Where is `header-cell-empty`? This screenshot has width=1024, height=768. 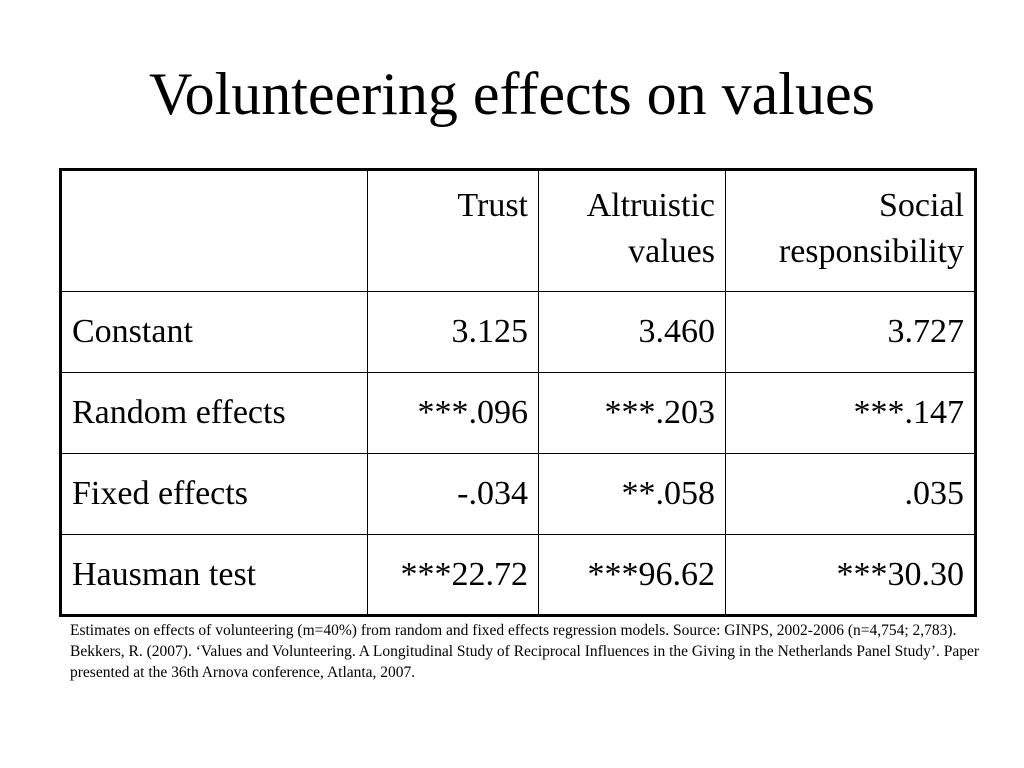 header-cell-empty is located at coordinates (214, 230).